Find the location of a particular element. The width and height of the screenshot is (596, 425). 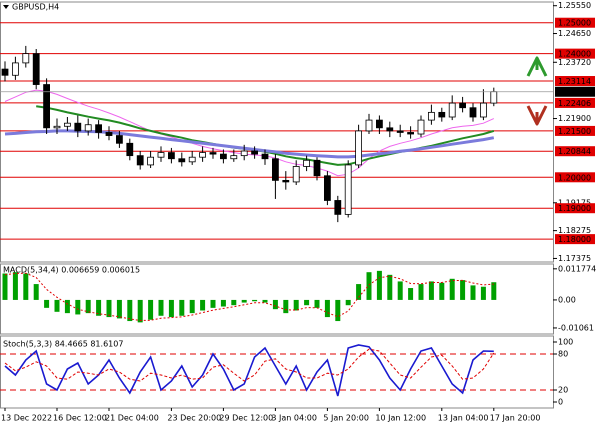

y-tick-label: 0.011774 is located at coordinates (577, 268).